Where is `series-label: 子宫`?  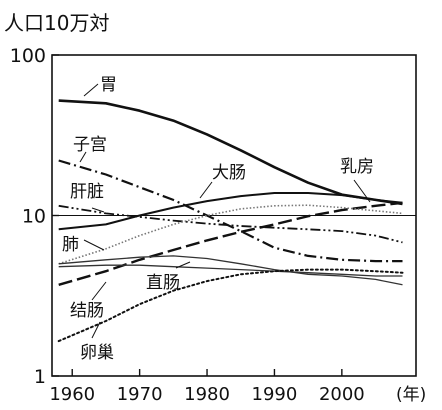 series-label: 子宫 is located at coordinates (90, 145).